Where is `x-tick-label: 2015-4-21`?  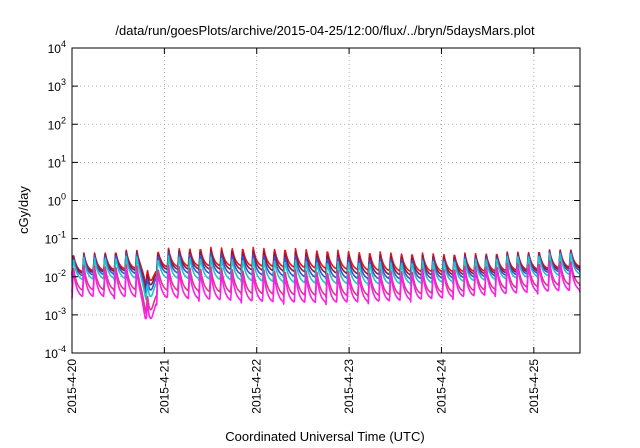 x-tick-label: 2015-4-21 is located at coordinates (164, 386).